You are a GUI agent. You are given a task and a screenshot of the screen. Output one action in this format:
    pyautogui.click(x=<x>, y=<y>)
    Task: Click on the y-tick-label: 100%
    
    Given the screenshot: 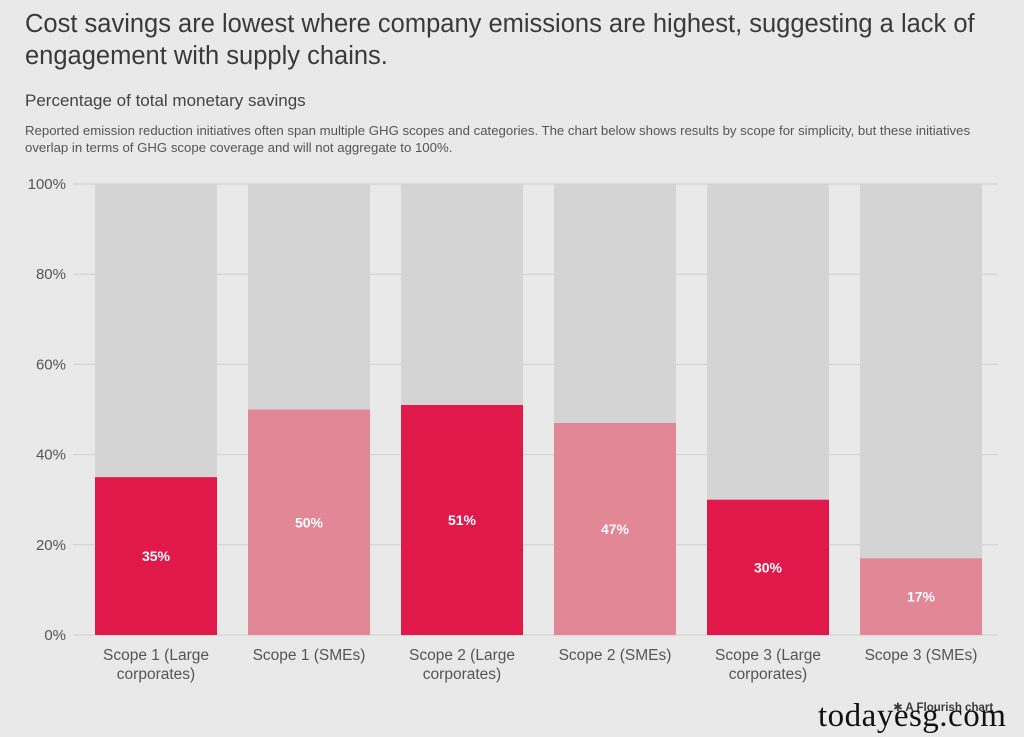 What is the action you would take?
    pyautogui.click(x=47, y=184)
    